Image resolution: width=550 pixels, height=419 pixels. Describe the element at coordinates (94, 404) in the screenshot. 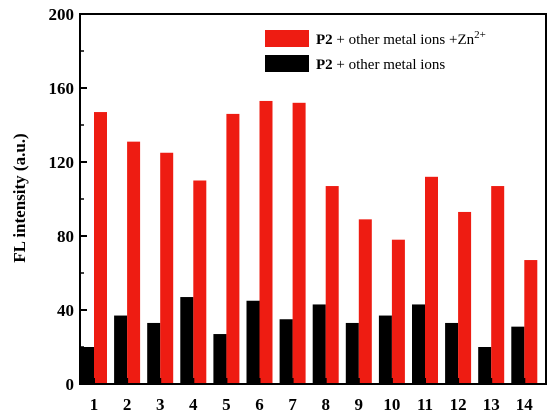

I see `x-tick-label: 1` at that location.